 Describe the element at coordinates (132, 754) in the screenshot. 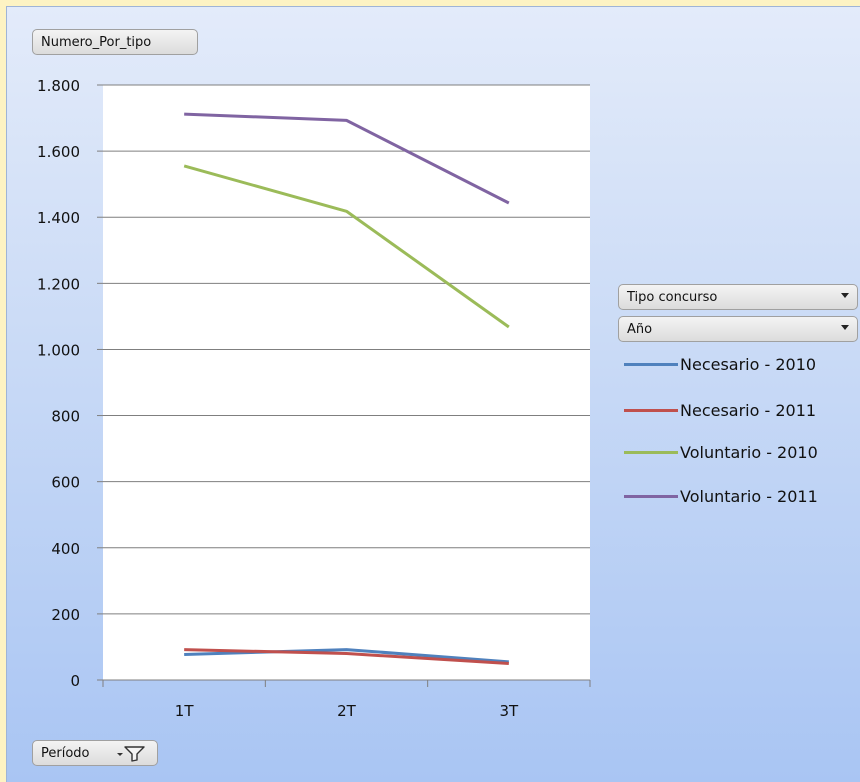

I see `filter-icon` at that location.